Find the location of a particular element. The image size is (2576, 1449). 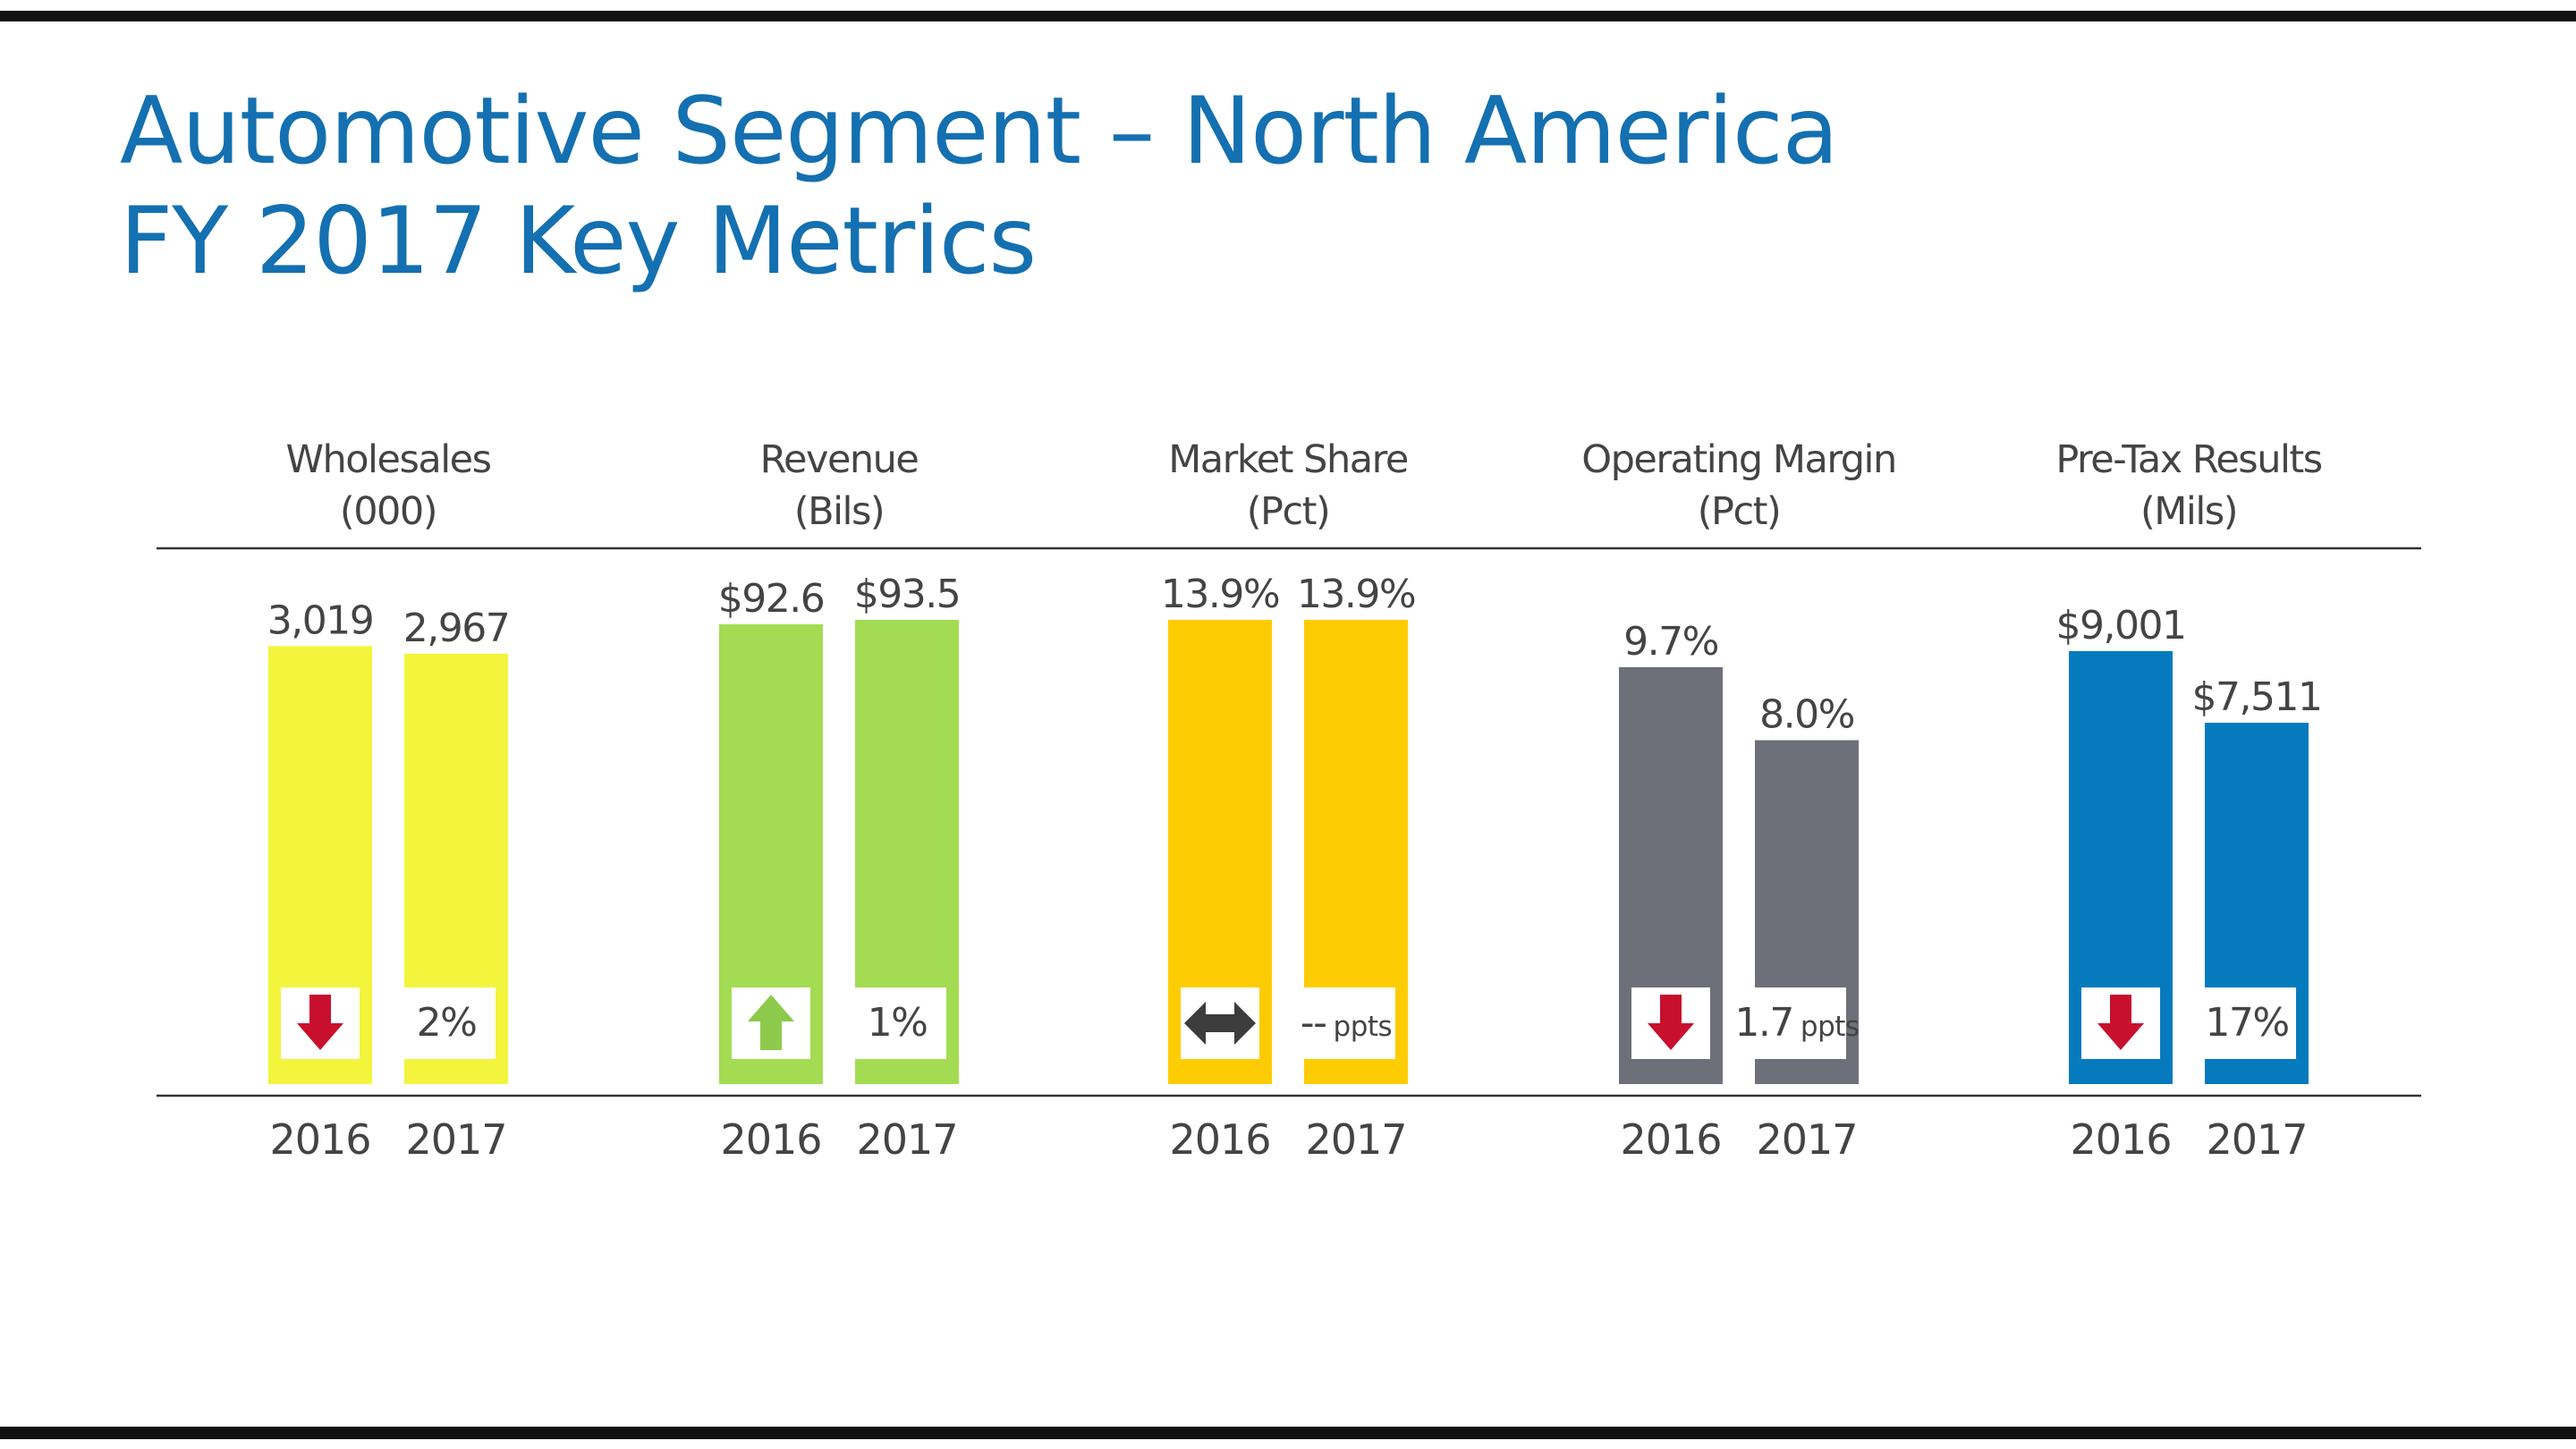

bar-value-label: 9.7% is located at coordinates (1670, 642).